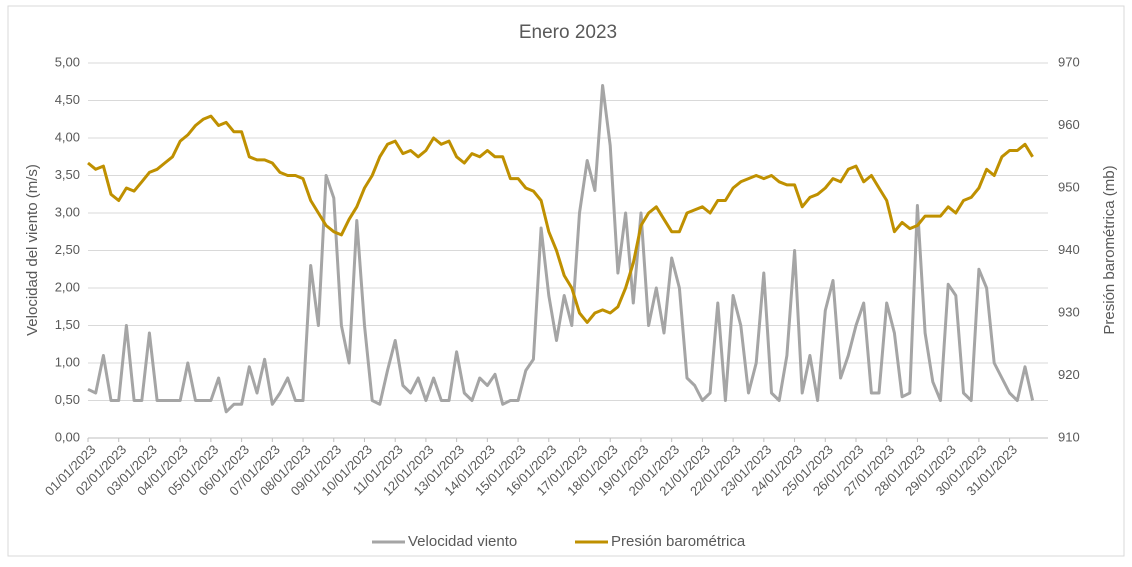  What do you see at coordinates (67, 436) in the screenshot?
I see `y-tick-label: 0,00` at bounding box center [67, 436].